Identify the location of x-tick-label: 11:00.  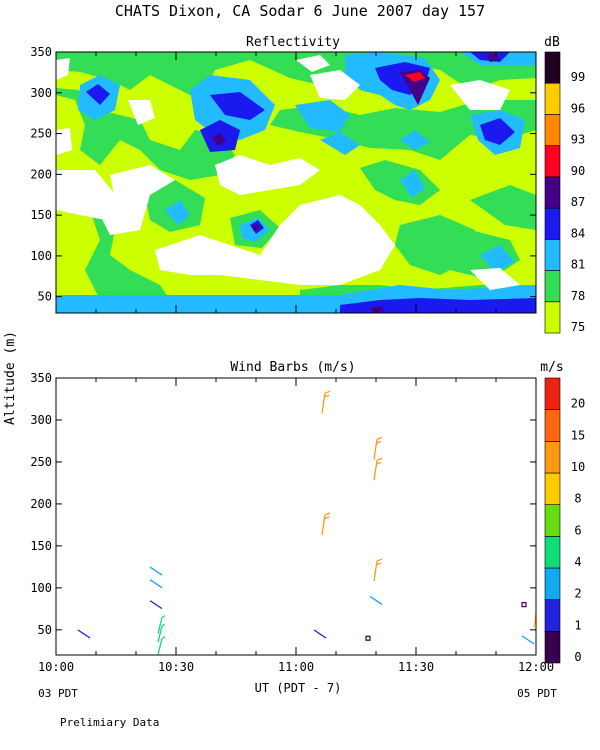
(296, 667).